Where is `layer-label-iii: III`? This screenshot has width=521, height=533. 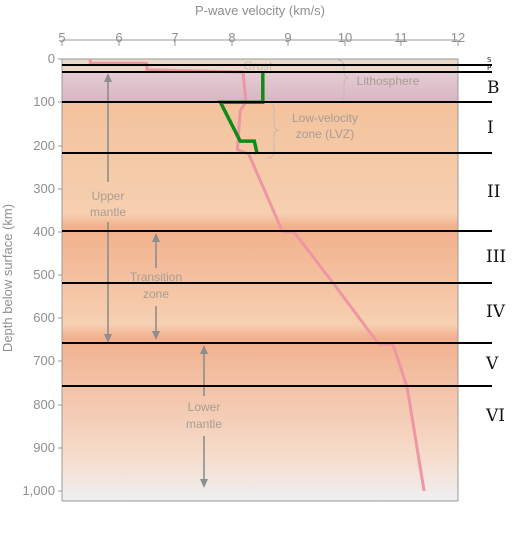 layer-label-iii: III is located at coordinates (496, 257).